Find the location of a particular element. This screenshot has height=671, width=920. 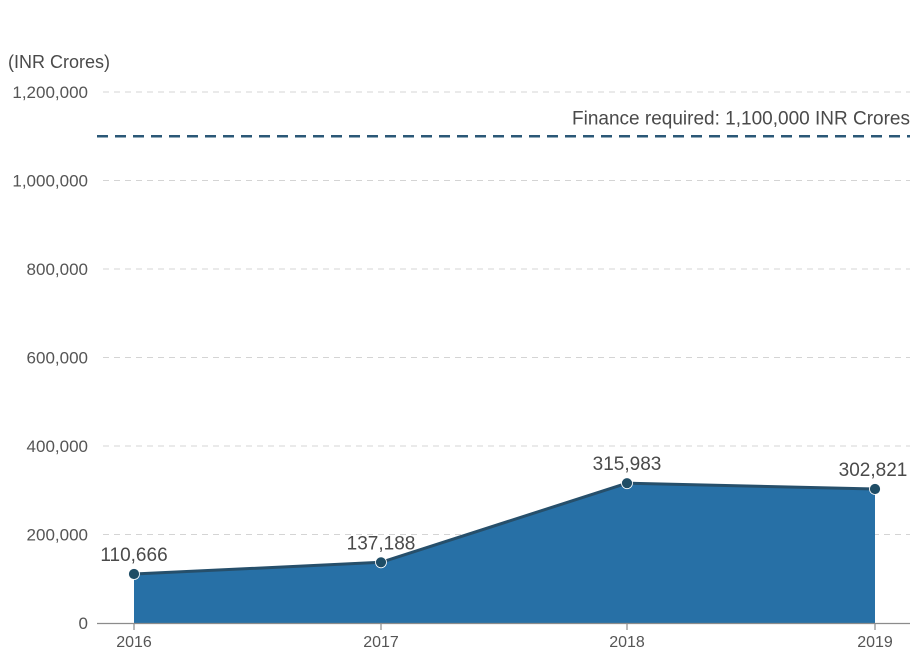

series-line is located at coordinates (504, 528).